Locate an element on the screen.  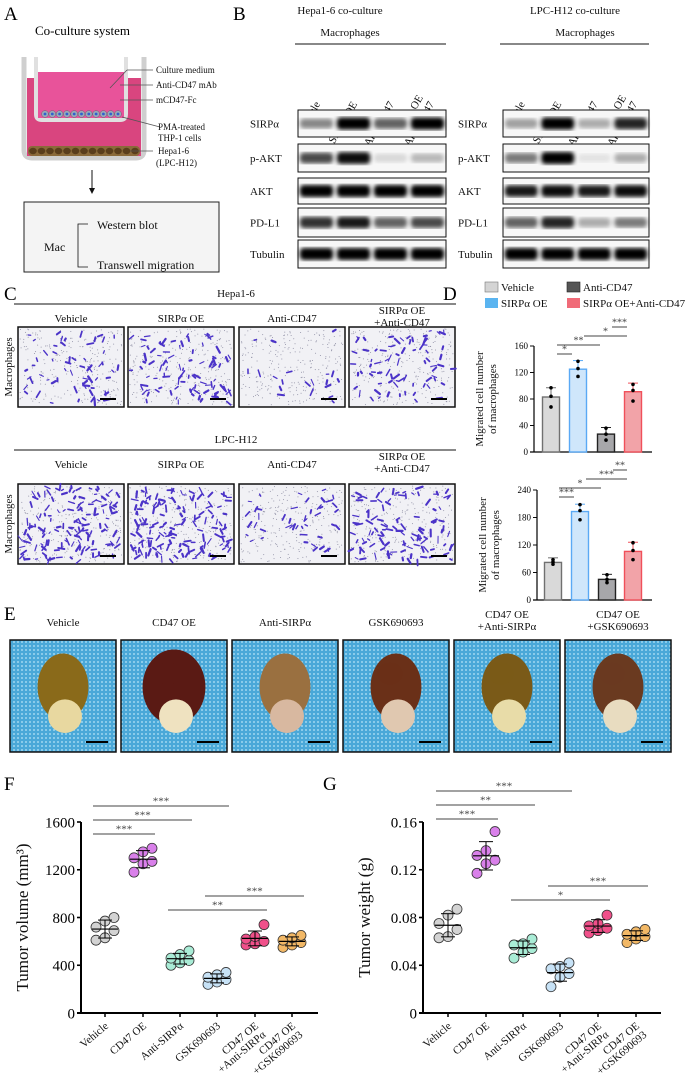
cell-nucleus is located at coordinates (74, 114).